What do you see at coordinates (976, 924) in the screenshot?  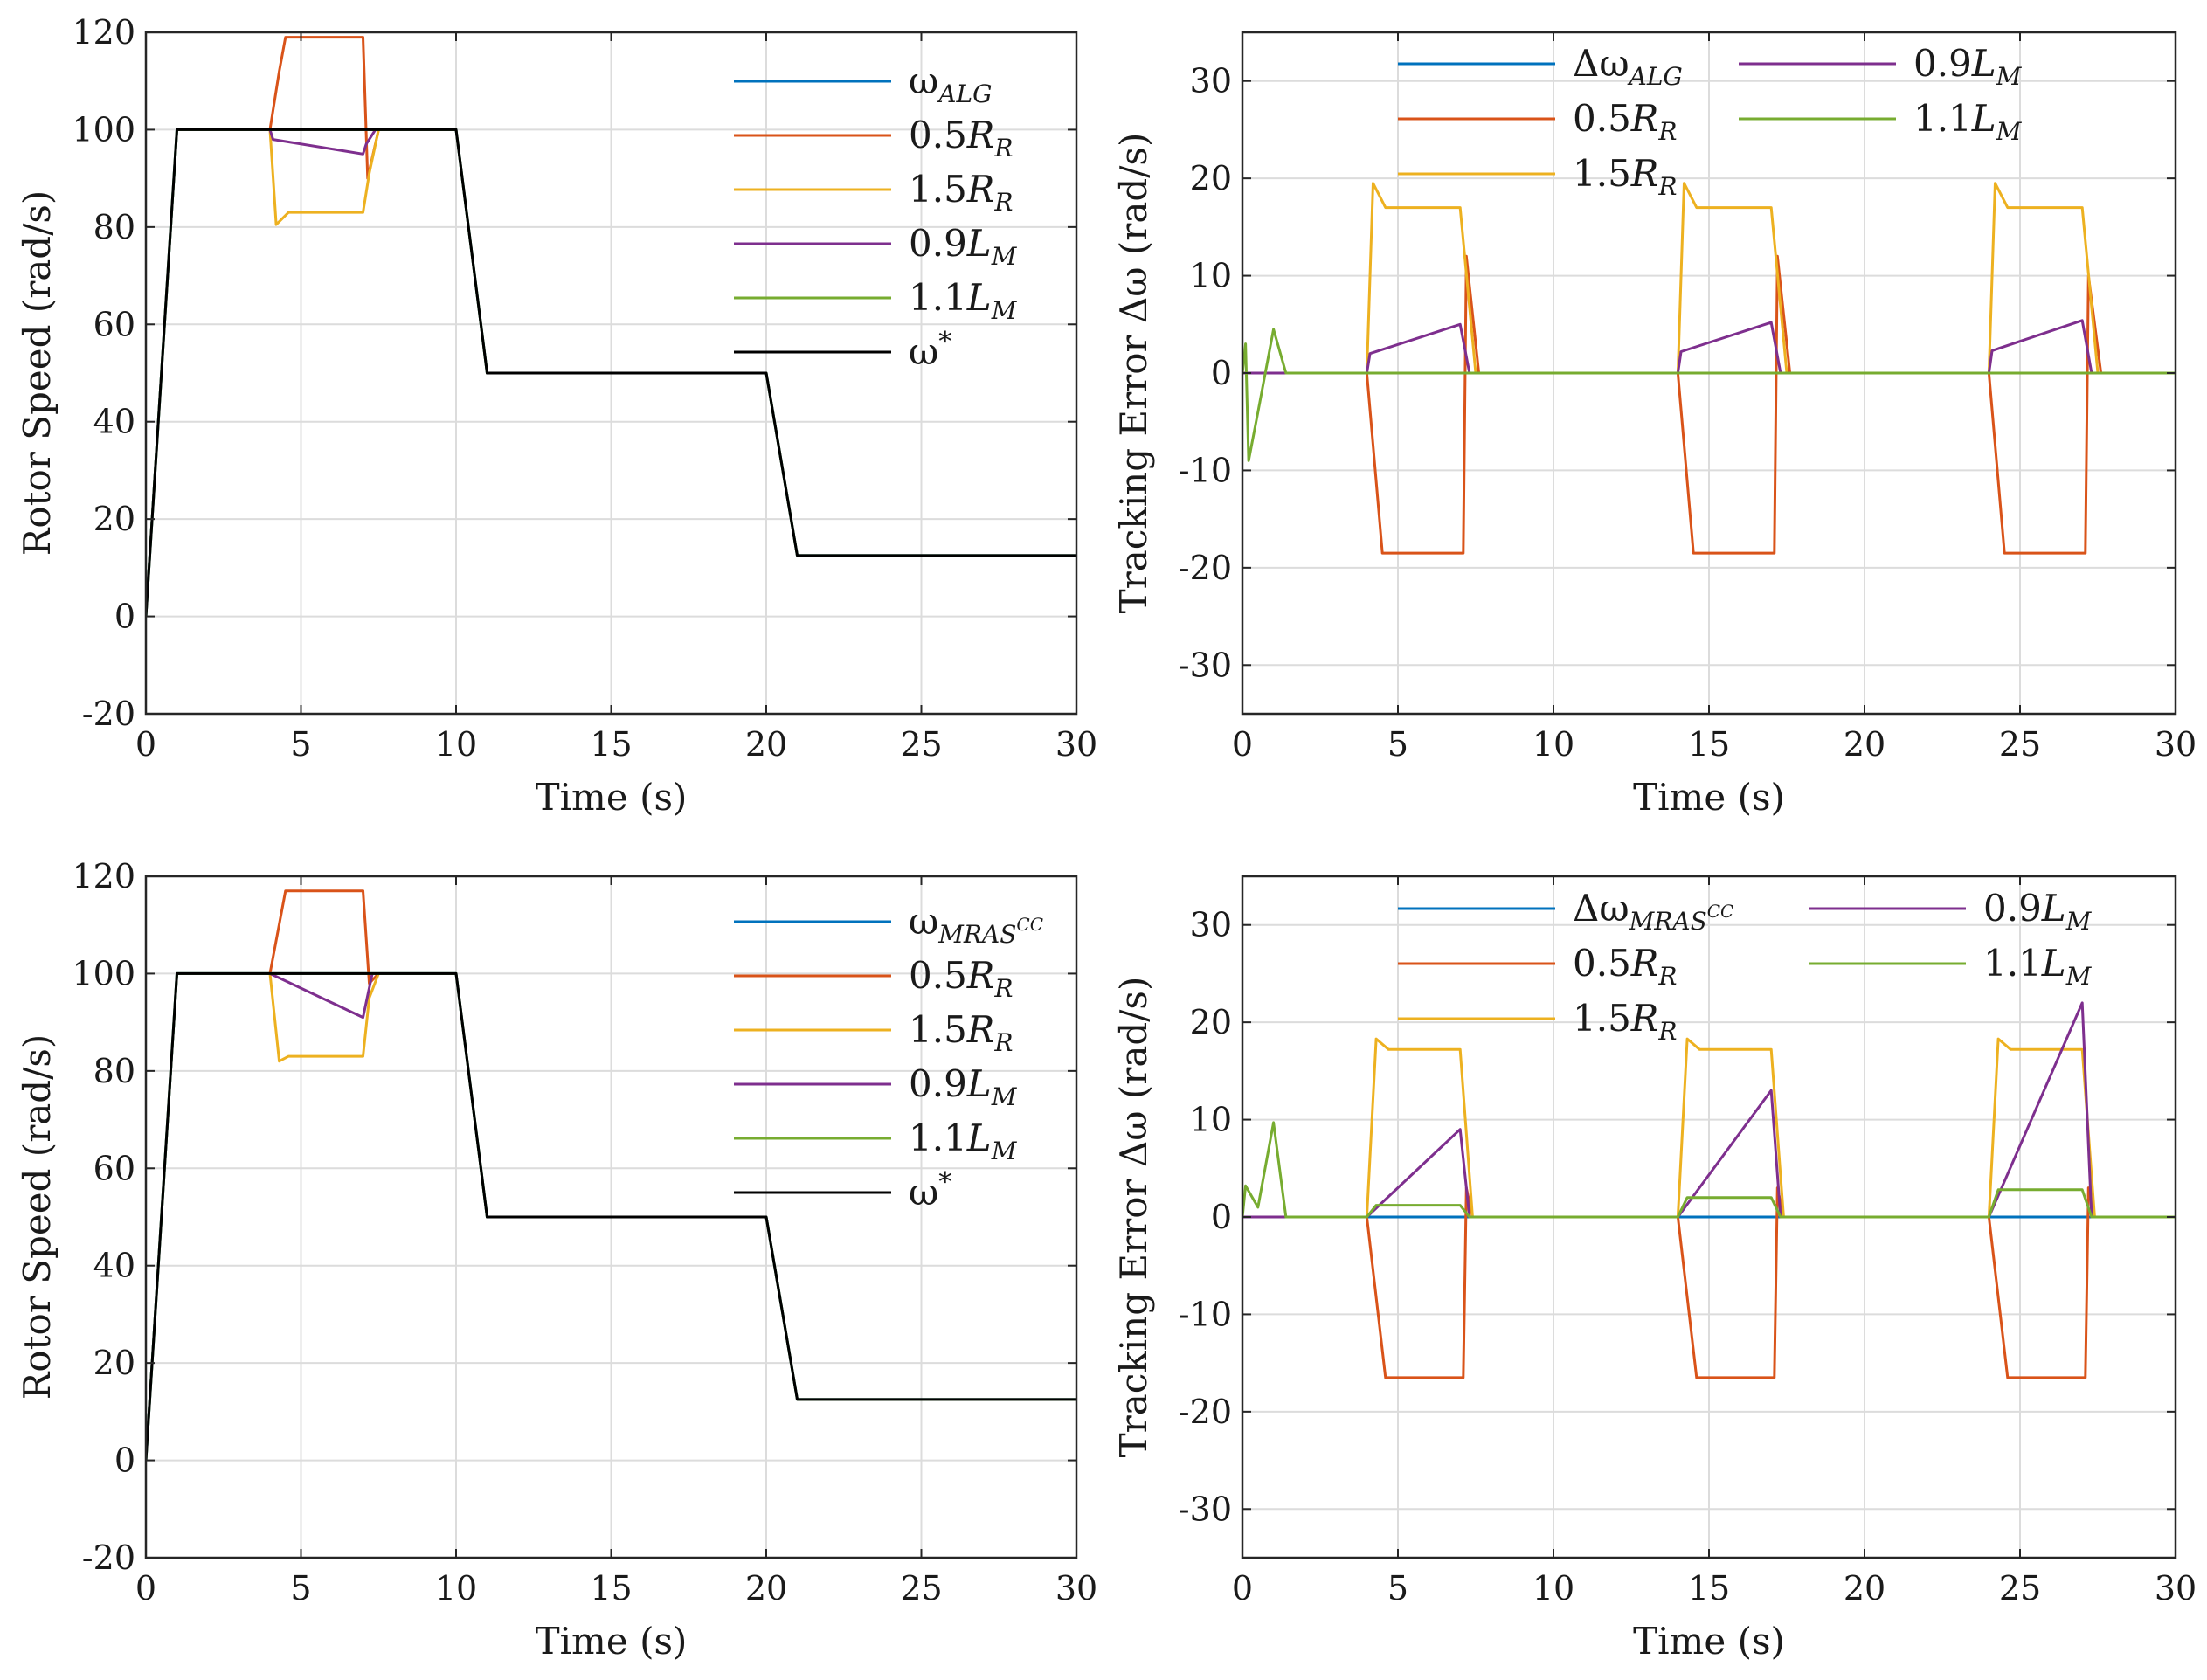 I see `legend-entry: ωMRASCC` at bounding box center [976, 924].